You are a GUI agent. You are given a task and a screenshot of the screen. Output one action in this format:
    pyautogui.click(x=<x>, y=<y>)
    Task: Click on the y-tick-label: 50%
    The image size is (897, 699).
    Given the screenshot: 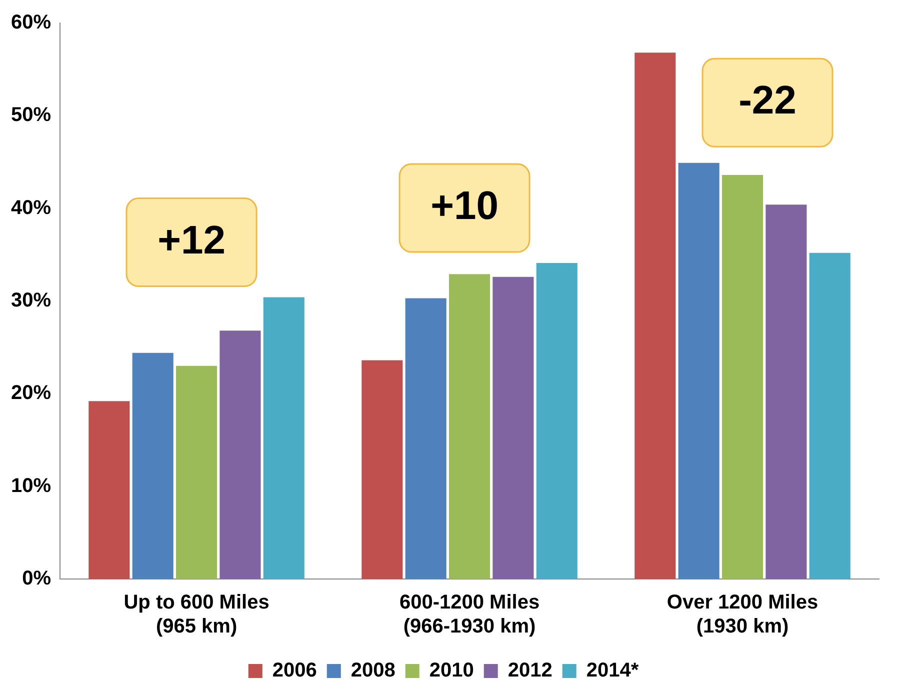 What is the action you would take?
    pyautogui.click(x=31, y=115)
    